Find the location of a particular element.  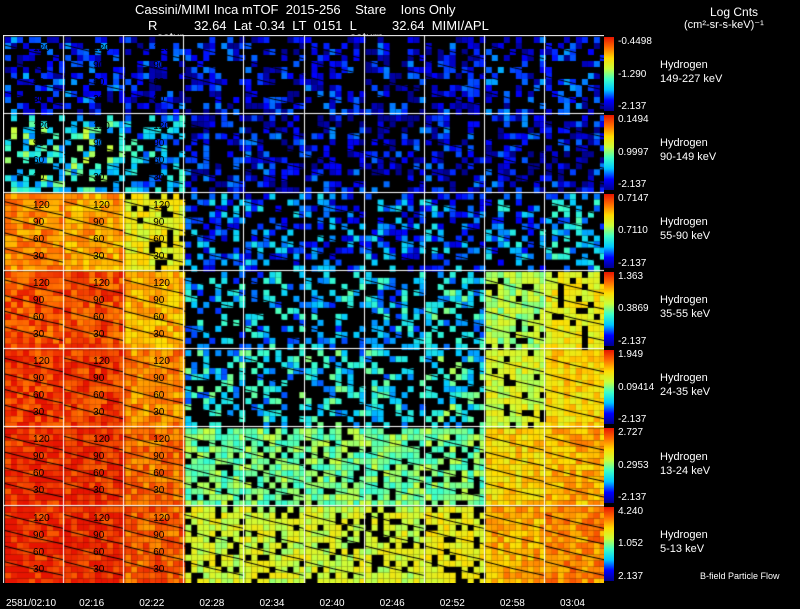

colorbar-mid-label: 0.09414 is located at coordinates (636, 387).